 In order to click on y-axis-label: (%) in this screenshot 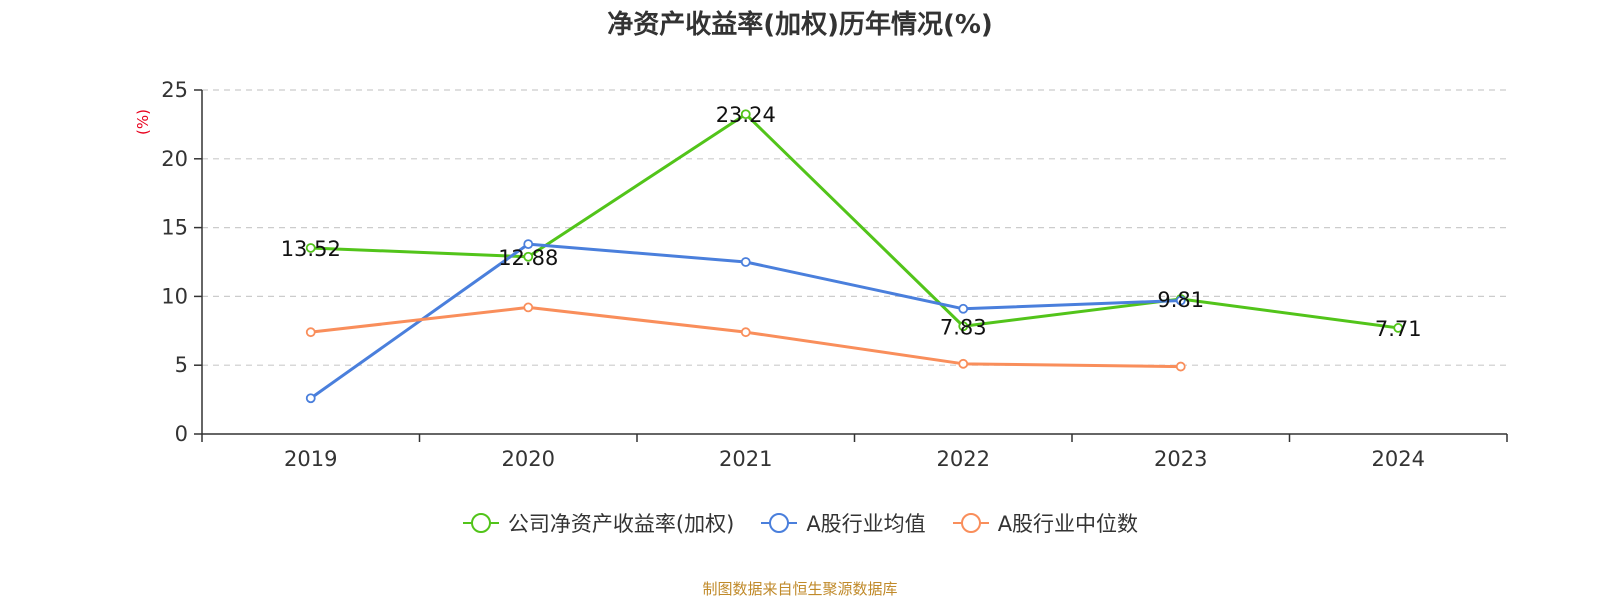, I will do `click(143, 122)`.